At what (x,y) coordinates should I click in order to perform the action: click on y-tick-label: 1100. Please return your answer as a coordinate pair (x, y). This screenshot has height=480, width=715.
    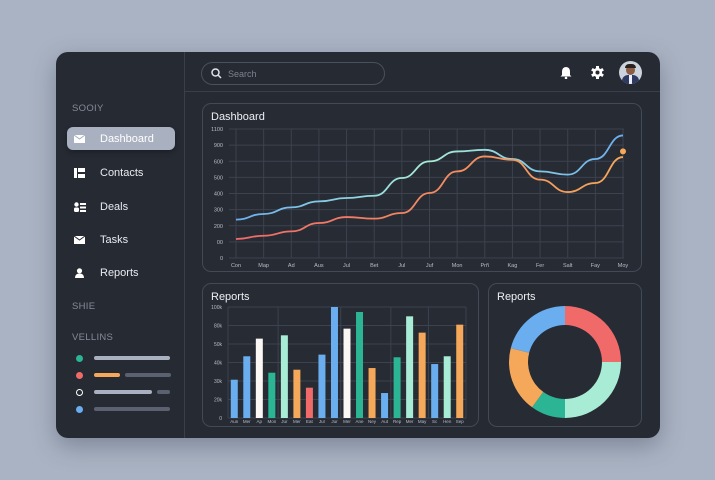
    Looking at the image, I should click on (217, 130).